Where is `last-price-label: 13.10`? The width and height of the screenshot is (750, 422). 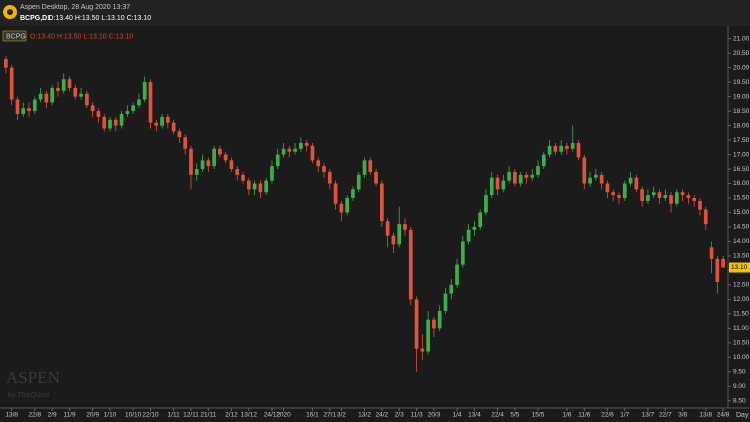 last-price-label: 13.10 is located at coordinates (739, 267).